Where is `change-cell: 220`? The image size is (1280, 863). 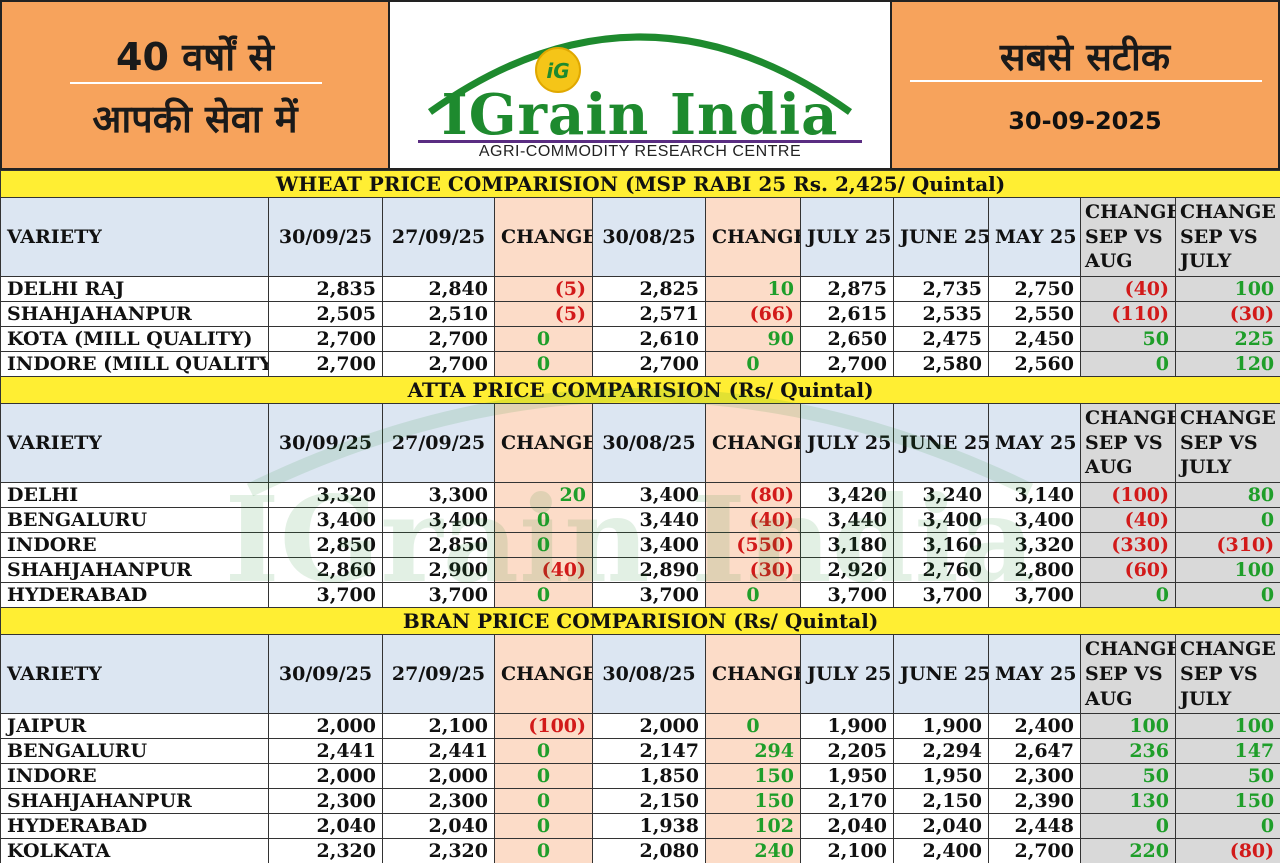
change-cell: 220 is located at coordinates (1128, 850).